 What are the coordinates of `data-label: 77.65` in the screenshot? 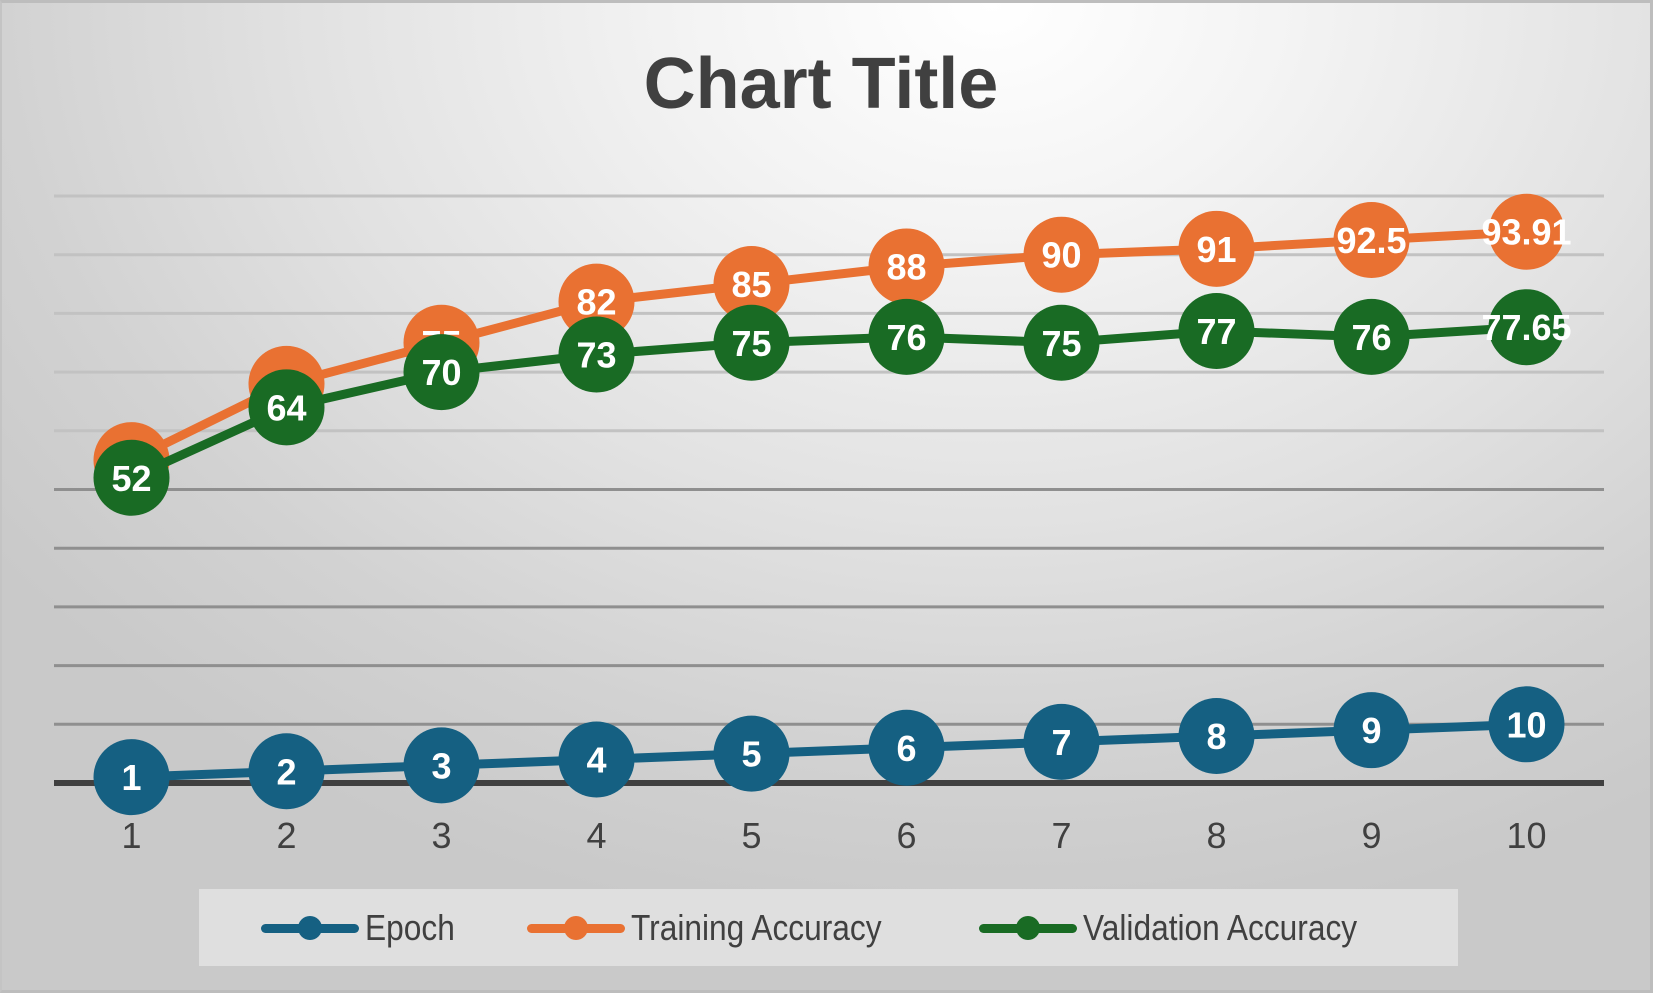 It's located at (1526, 327).